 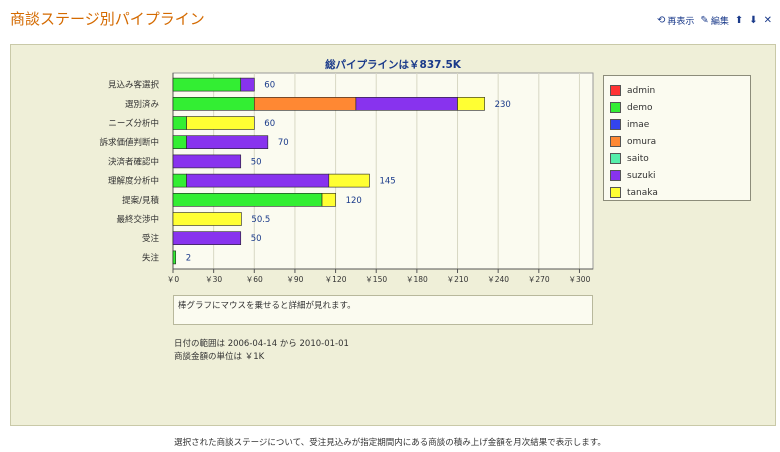 I want to click on refresh-button: ⟲ 再表示, so click(x=675, y=20).